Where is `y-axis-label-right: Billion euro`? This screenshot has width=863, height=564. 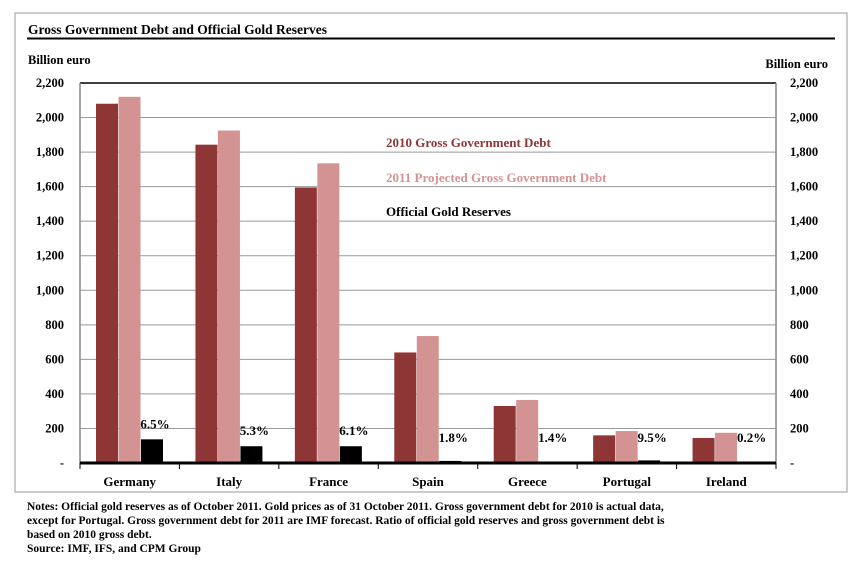
y-axis-label-right: Billion euro is located at coordinates (796, 64).